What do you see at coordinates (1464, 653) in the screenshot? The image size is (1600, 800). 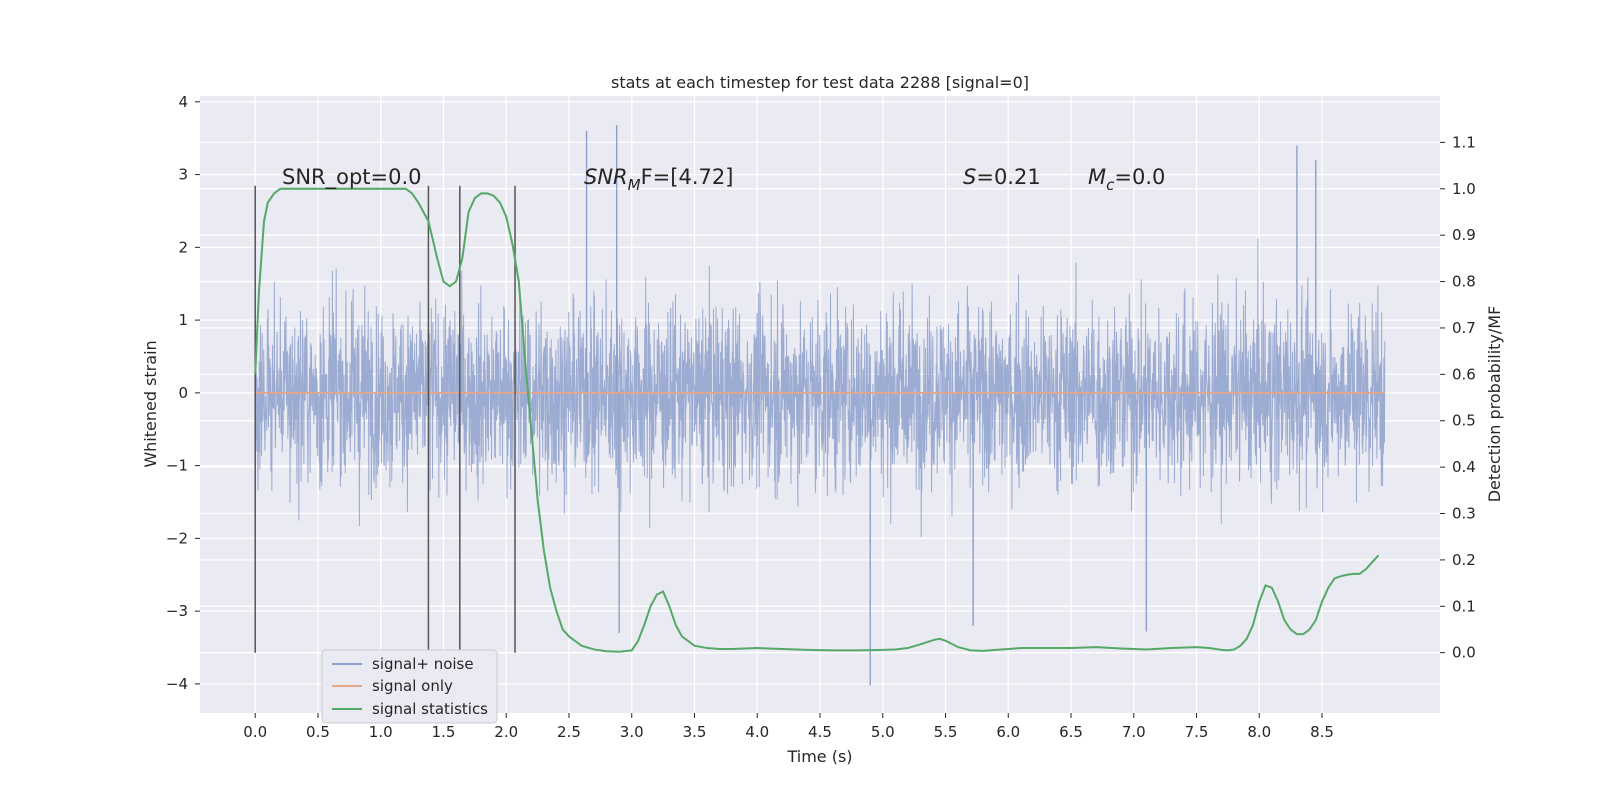 I see `y2-tick-label: 0.0` at bounding box center [1464, 653].